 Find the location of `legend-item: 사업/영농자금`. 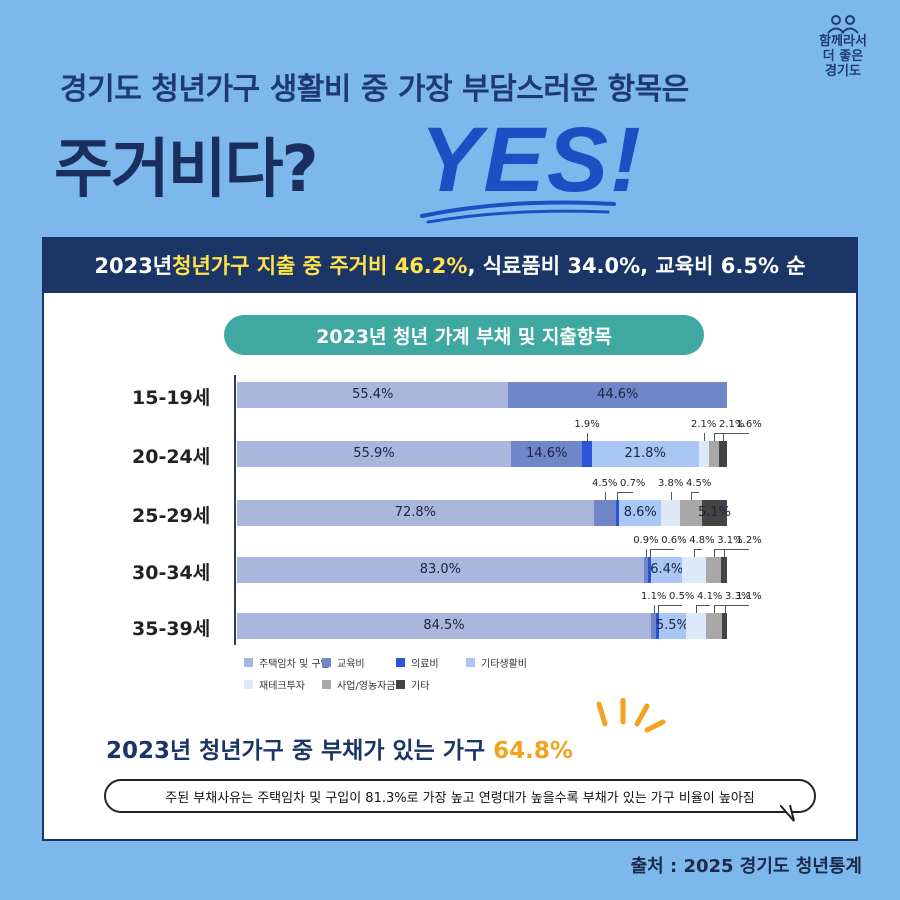

legend-item: 사업/영농자금 is located at coordinates (359, 684).